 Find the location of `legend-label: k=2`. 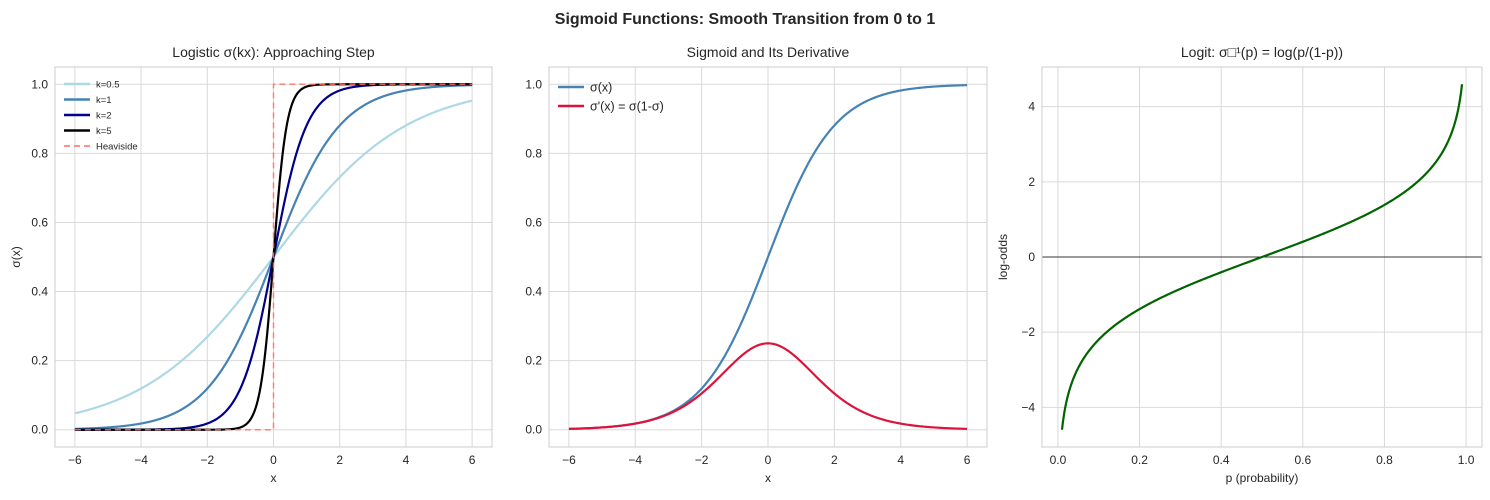

legend-label: k=2 is located at coordinates (104, 115).